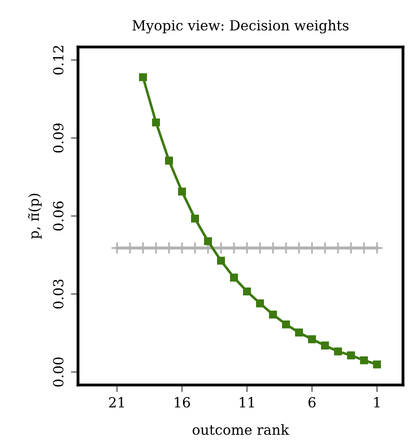  Describe the element at coordinates (312, 402) in the screenshot. I see `x-tick-label: 6` at that location.